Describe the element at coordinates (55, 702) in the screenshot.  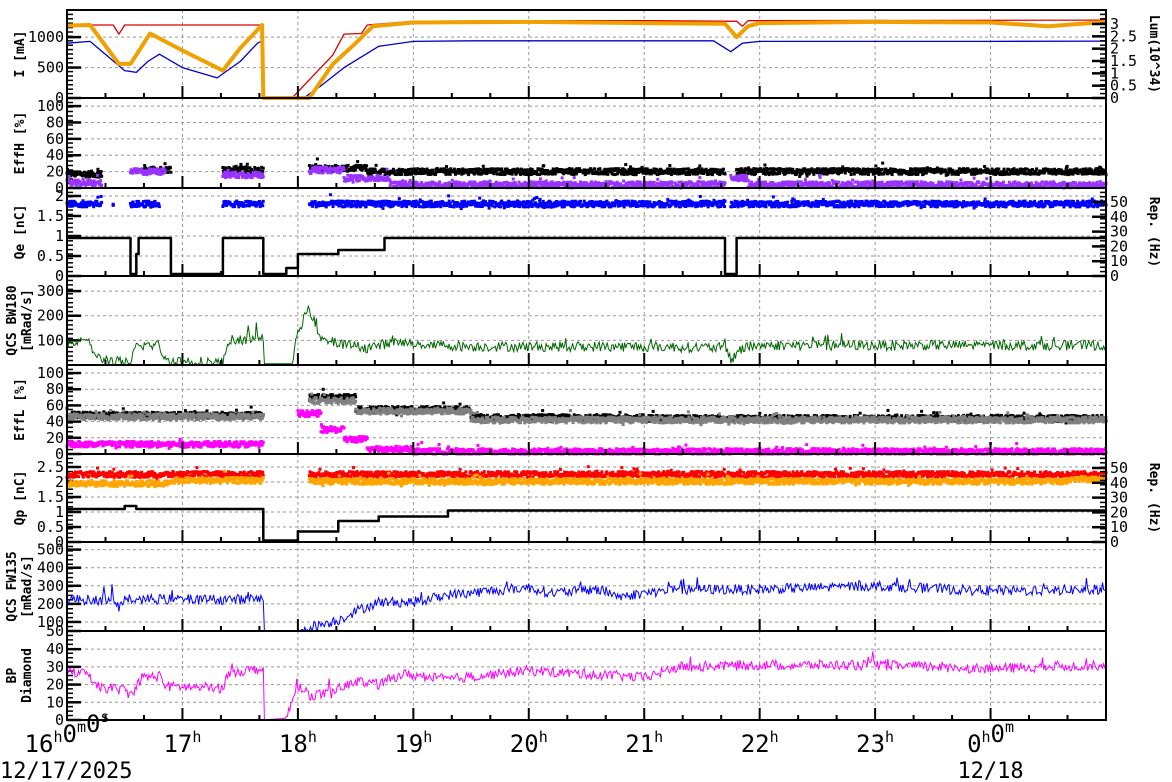
I see `y-tick-label: 10` at that location.